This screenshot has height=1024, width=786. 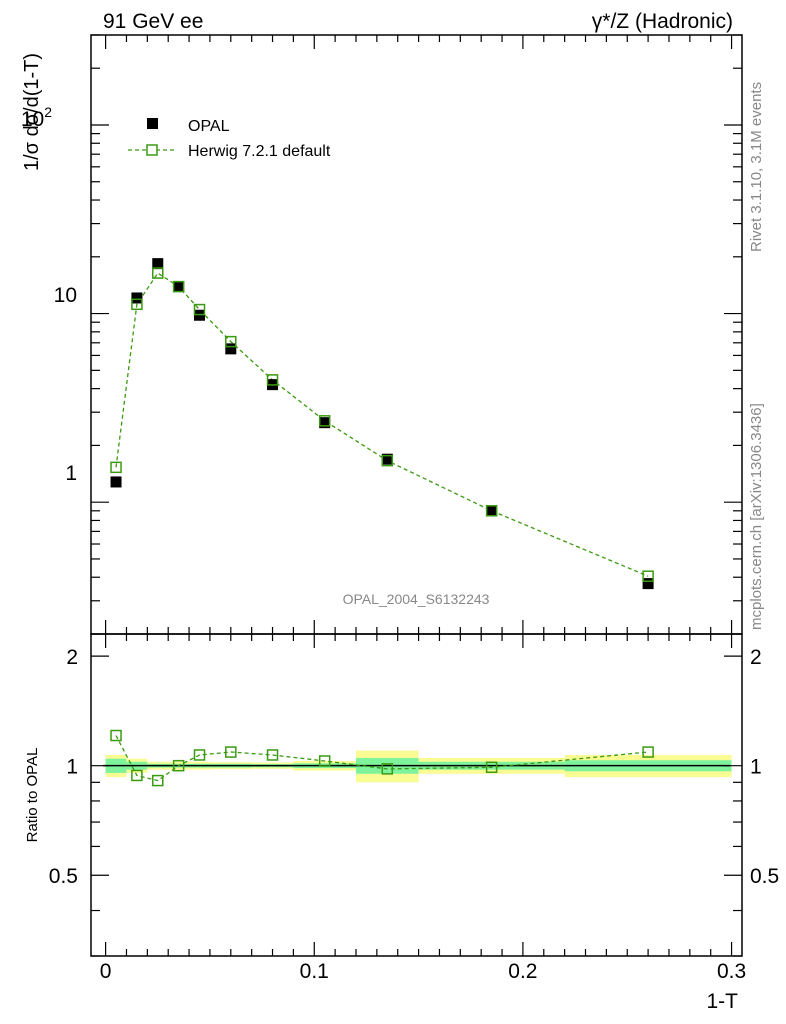 I want to click on main-y-tick-label-100: 102, so click(x=36, y=117).